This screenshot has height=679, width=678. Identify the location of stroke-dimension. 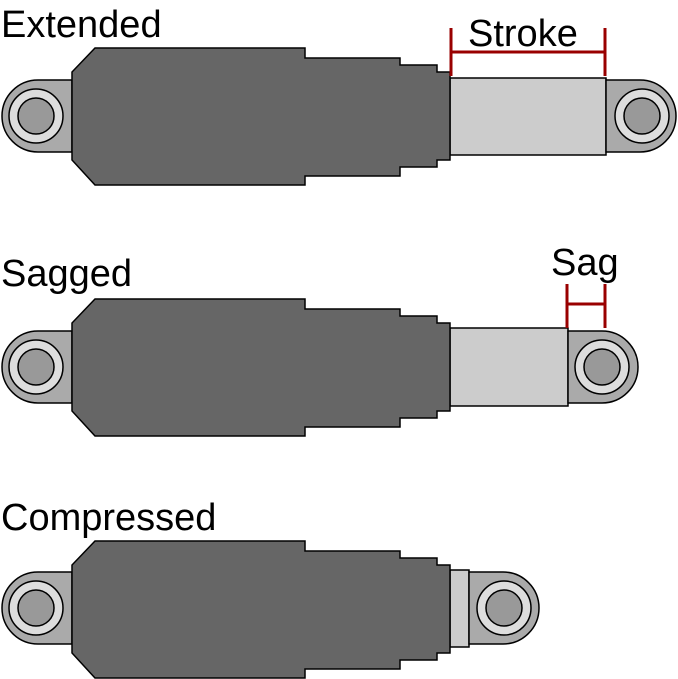
(528, 52).